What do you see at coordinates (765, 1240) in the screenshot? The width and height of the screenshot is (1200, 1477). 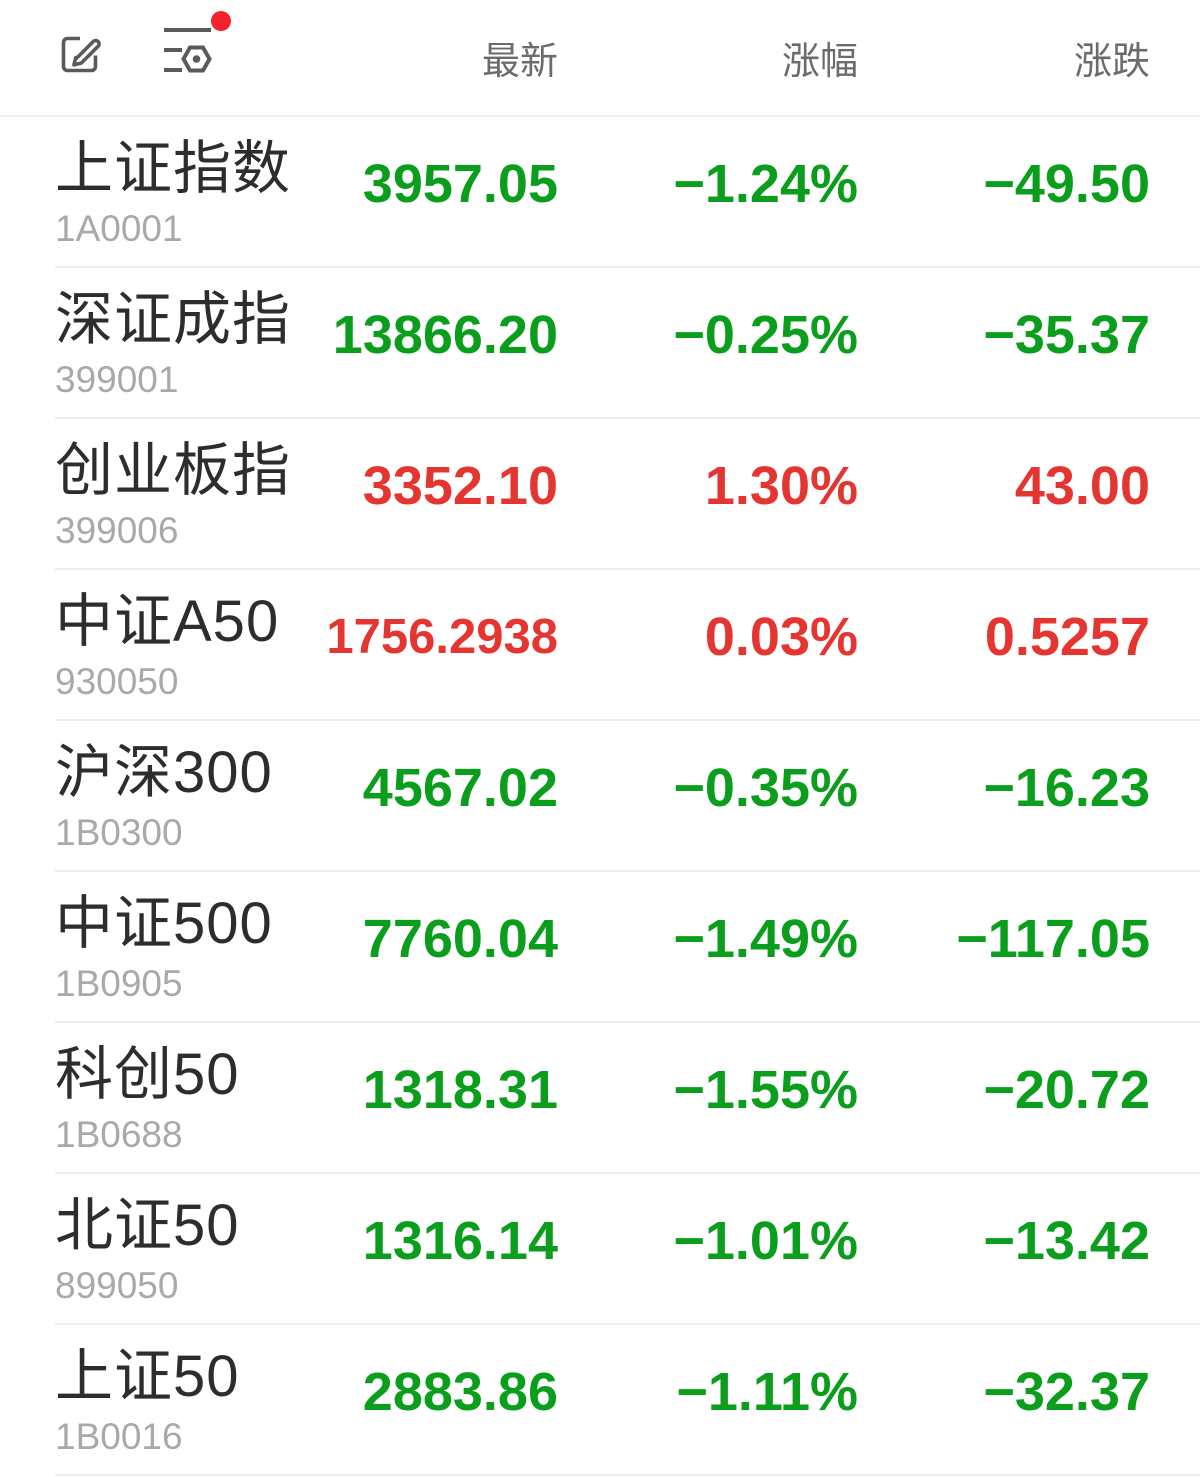 I see `change-percent: −1.01%` at bounding box center [765, 1240].